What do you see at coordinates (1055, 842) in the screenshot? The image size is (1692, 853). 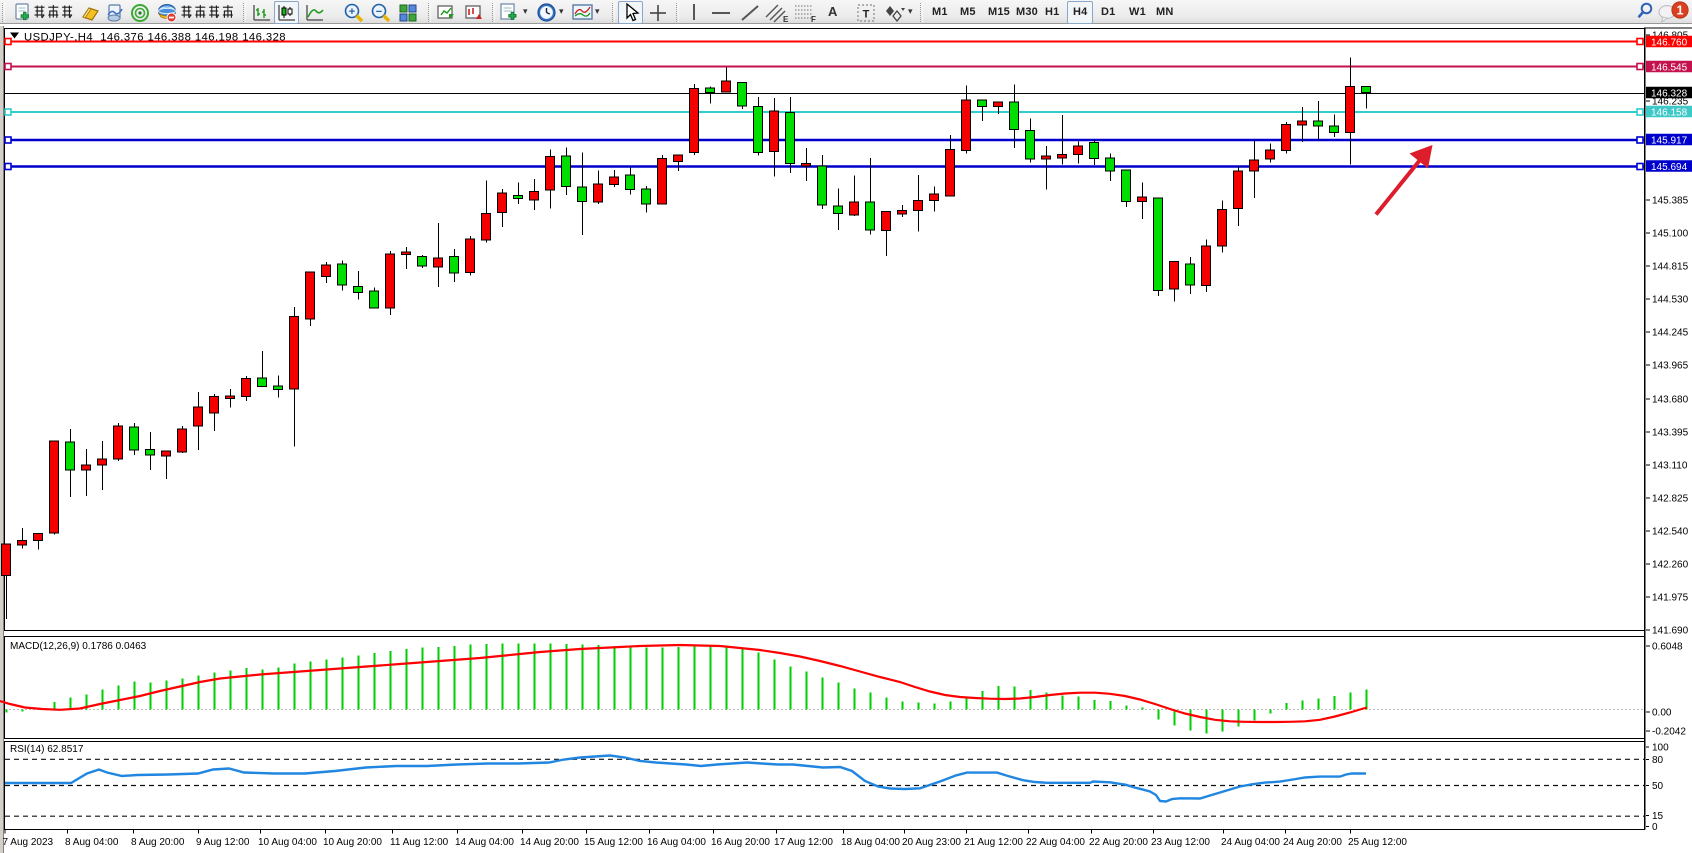 I see `svg-text: 22 Aug 04:00` at bounding box center [1055, 842].